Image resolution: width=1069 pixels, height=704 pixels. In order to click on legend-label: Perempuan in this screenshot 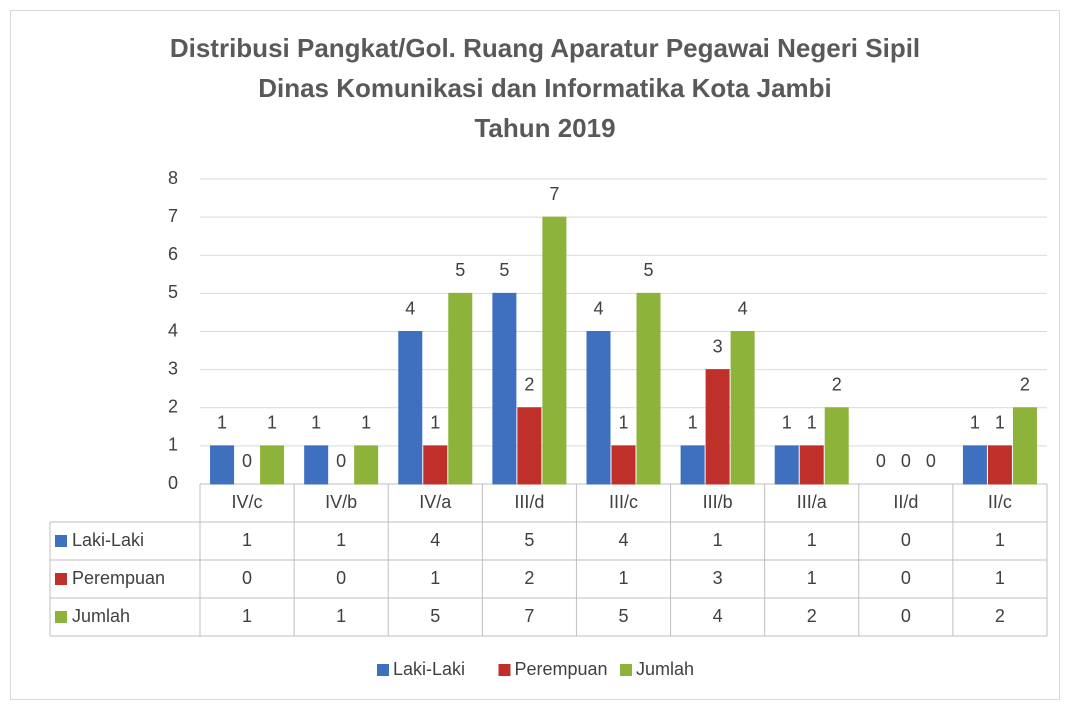, I will do `click(561, 669)`.